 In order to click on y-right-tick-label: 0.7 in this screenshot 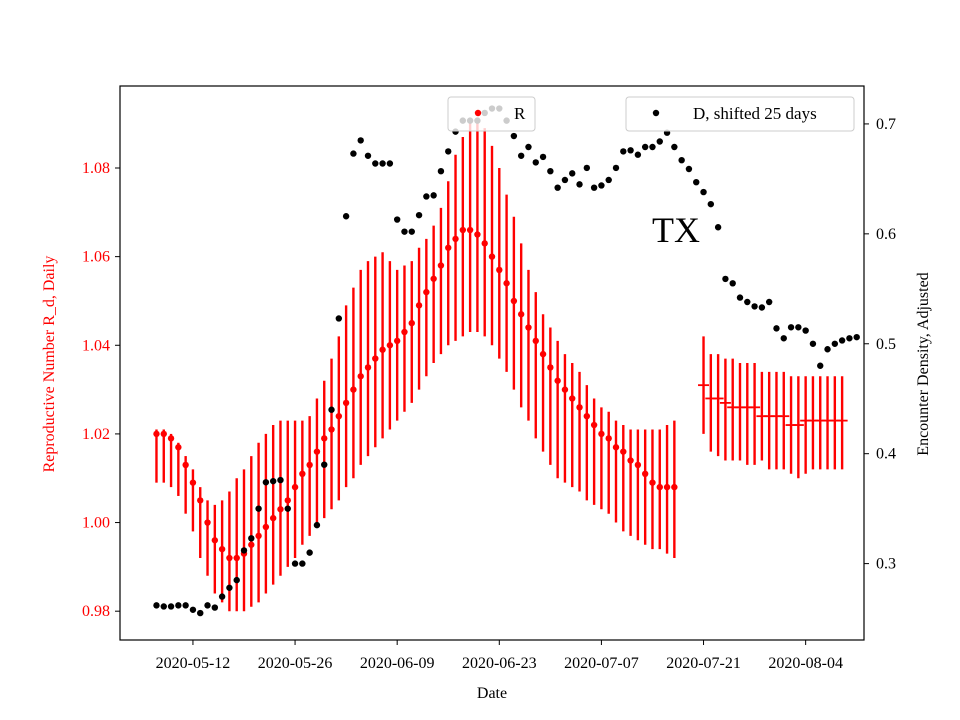, I will do `click(886, 124)`.